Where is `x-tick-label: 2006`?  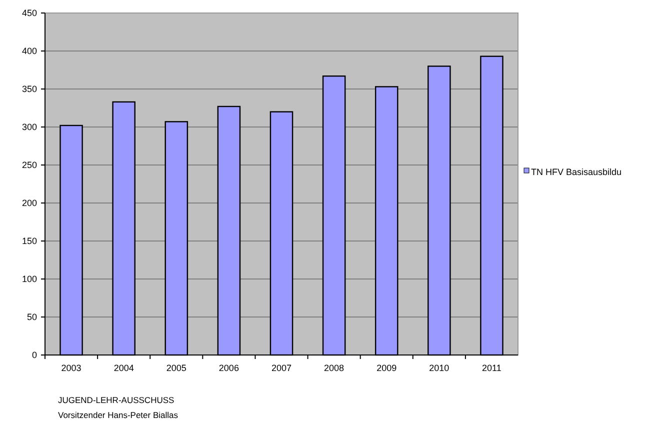 x-tick-label: 2006 is located at coordinates (228, 368).